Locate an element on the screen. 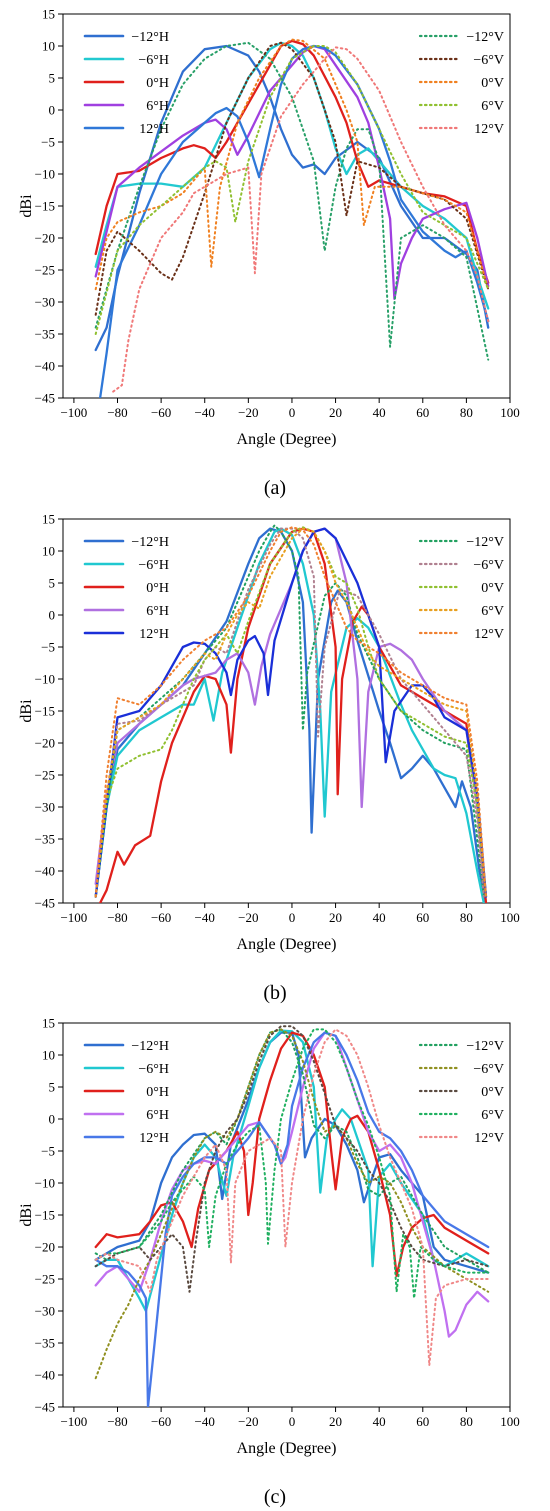  series-line-6h is located at coordinates (292, 175).